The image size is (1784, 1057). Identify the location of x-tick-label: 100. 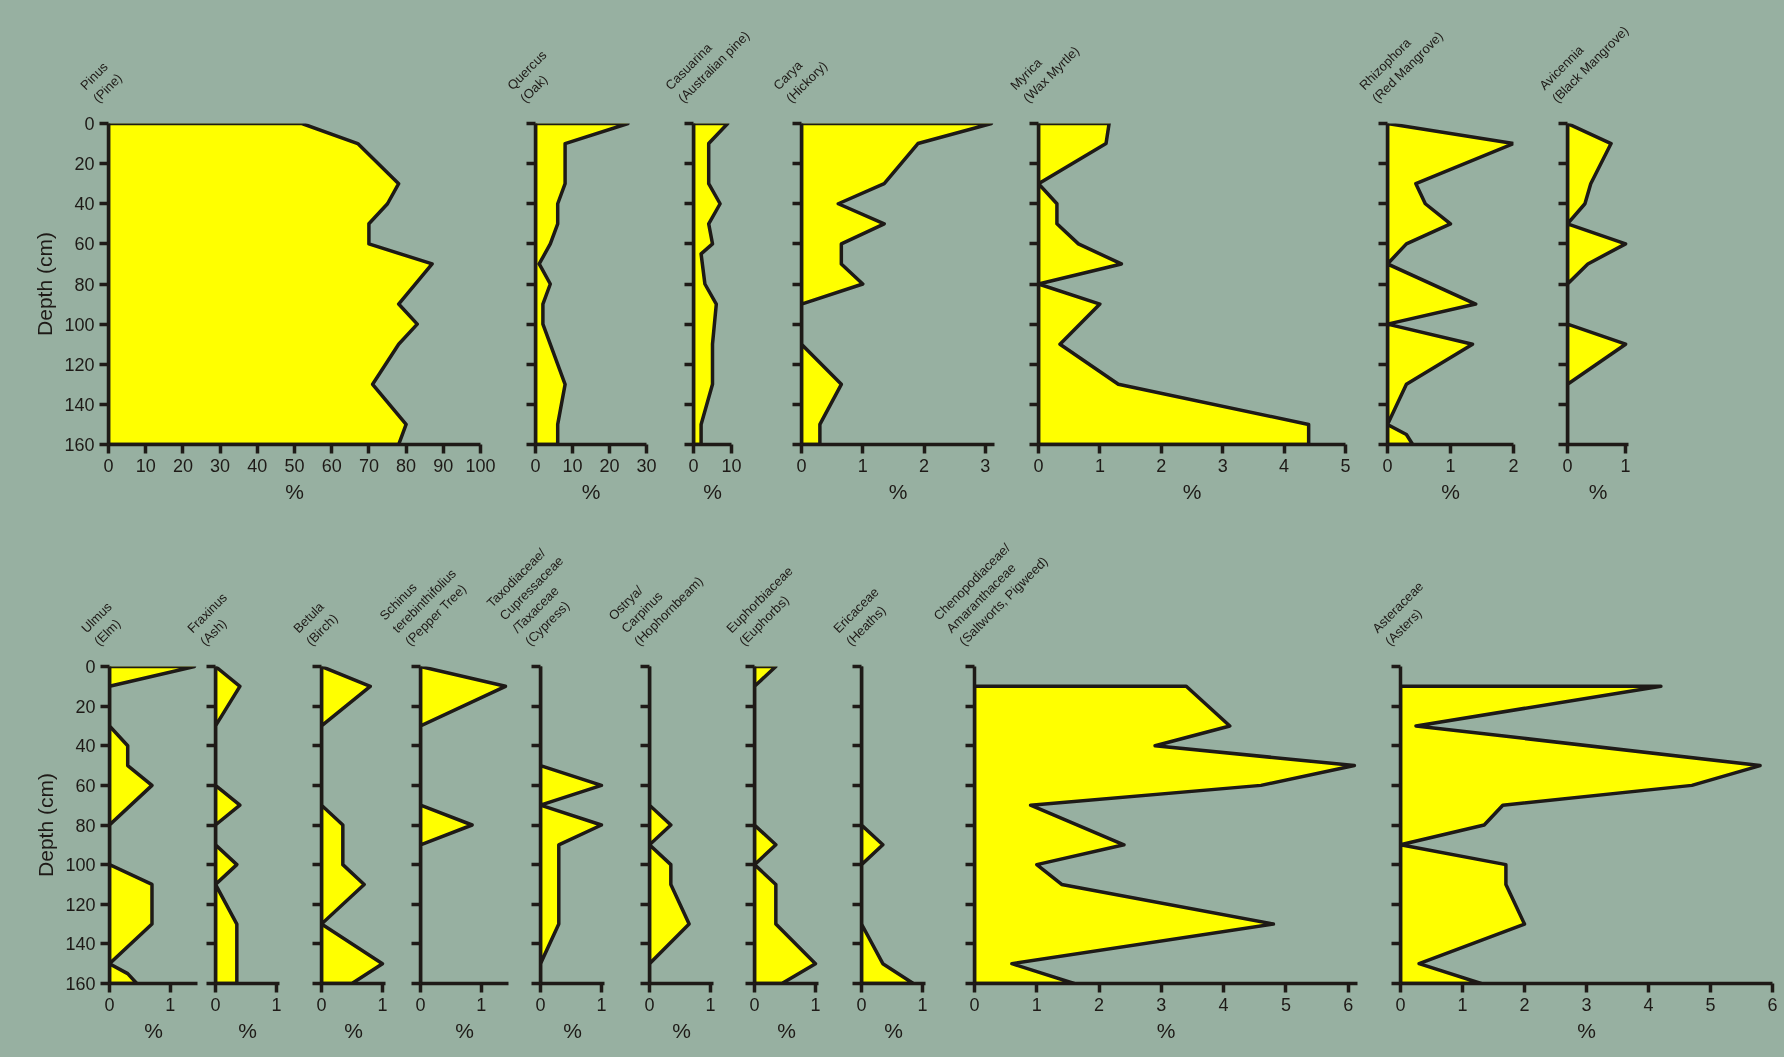
(480, 465).